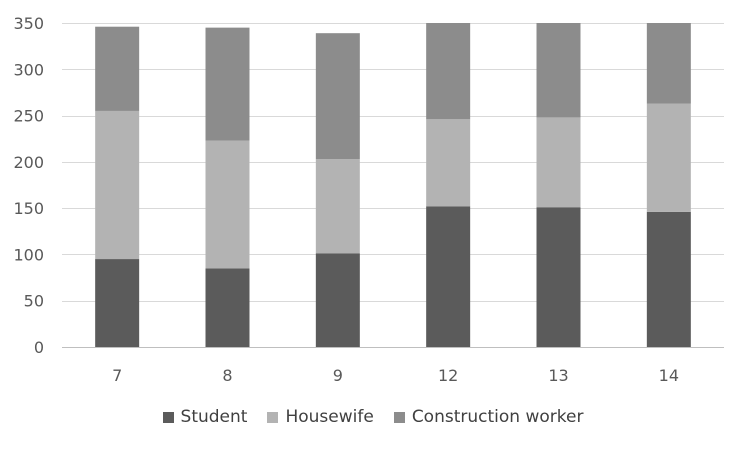  Describe the element at coordinates (395, 375) in the screenshot. I see `x-axis-ticks: 7 8 9 12 13 14` at that location.